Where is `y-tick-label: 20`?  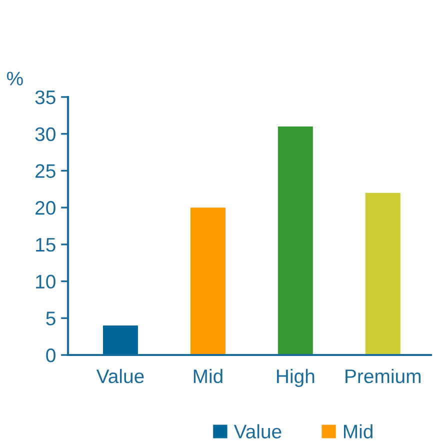 y-tick-label: 20 is located at coordinates (46, 208).